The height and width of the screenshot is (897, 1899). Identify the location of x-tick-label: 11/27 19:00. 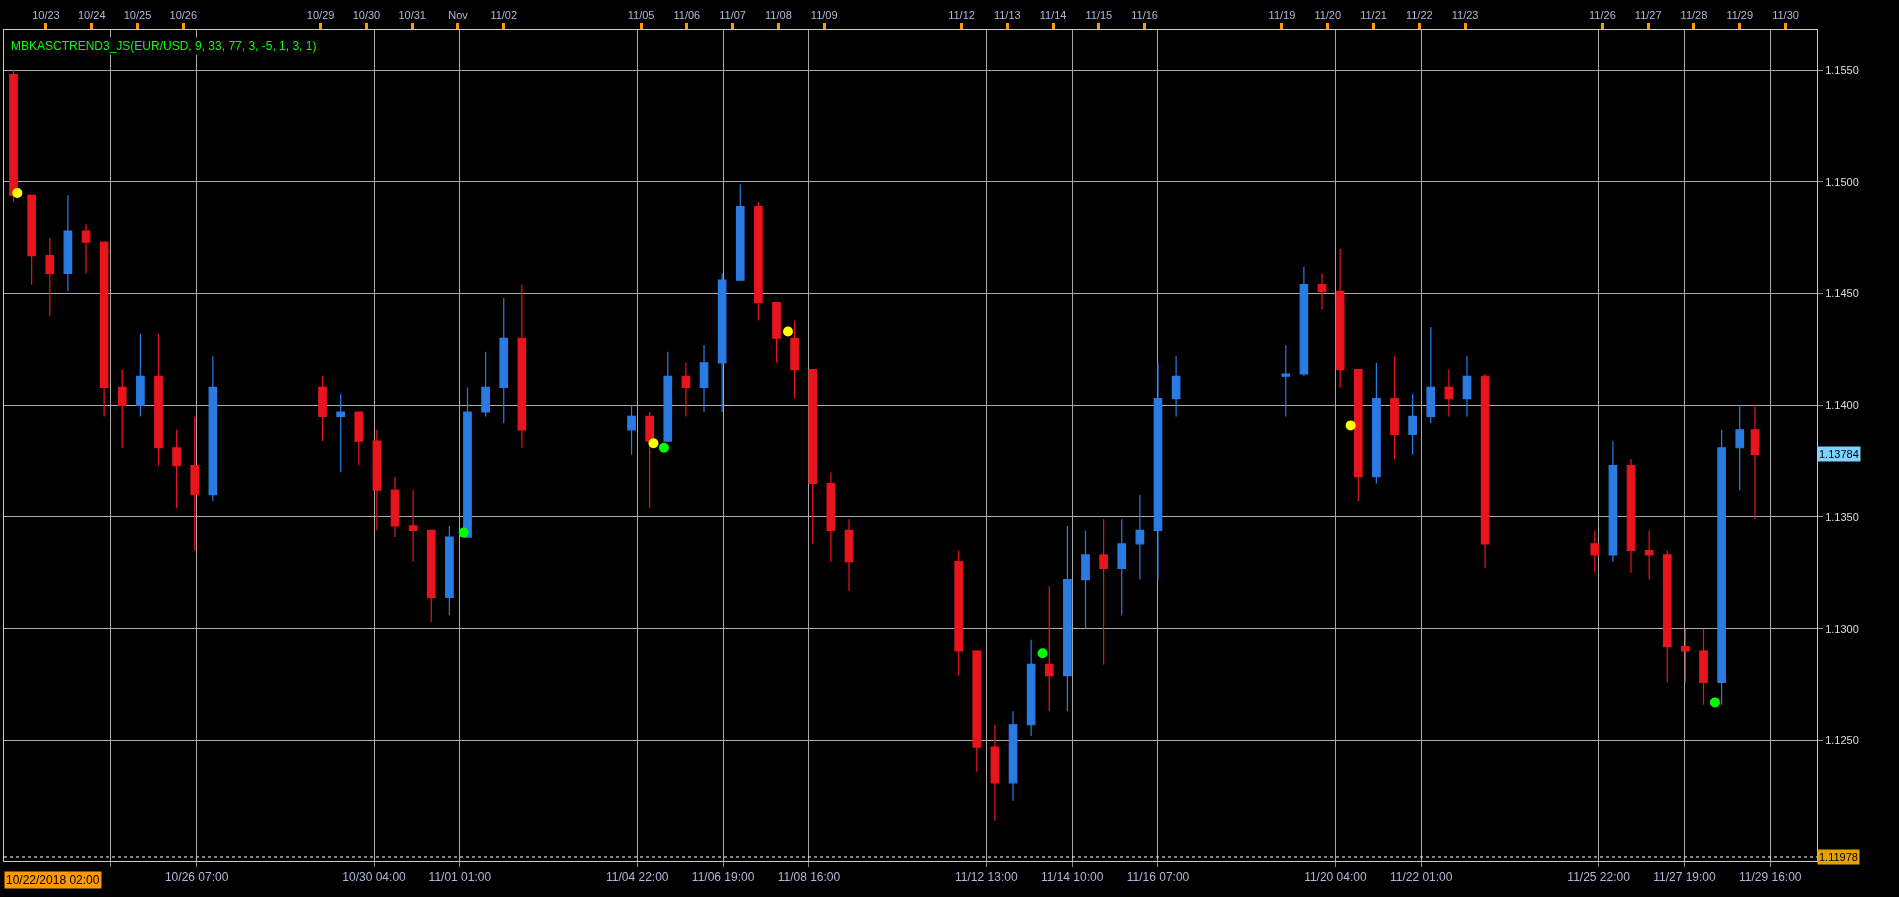
(1684, 877).